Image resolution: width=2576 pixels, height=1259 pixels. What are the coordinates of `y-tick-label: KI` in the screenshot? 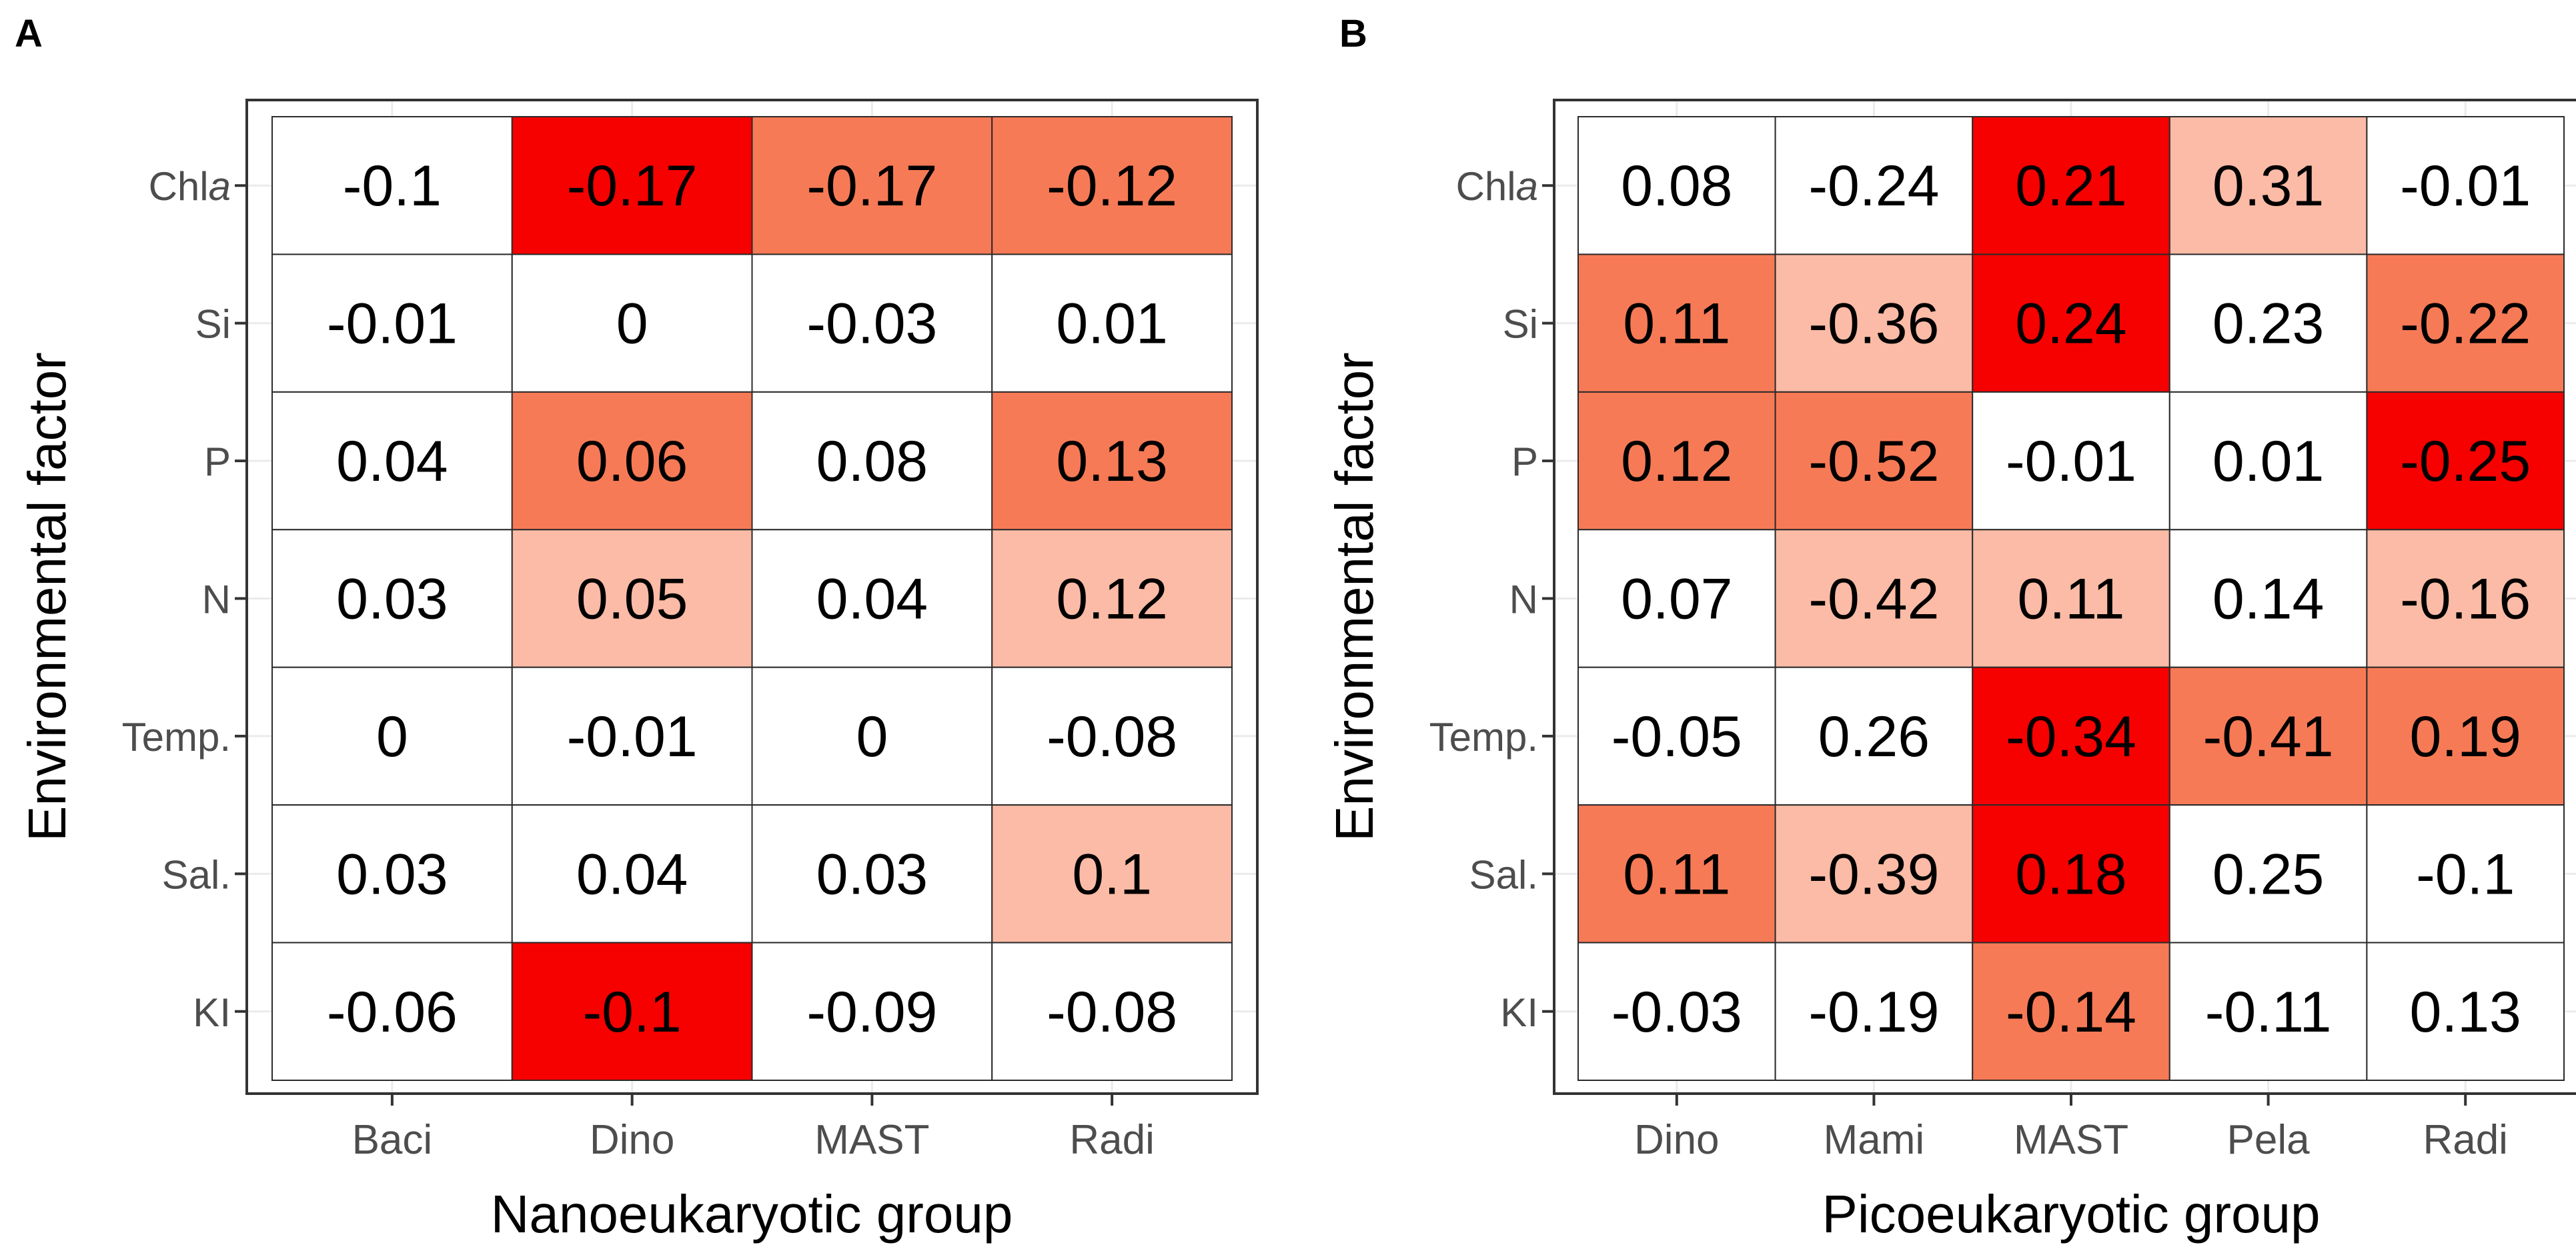 It's located at (1519, 1012).